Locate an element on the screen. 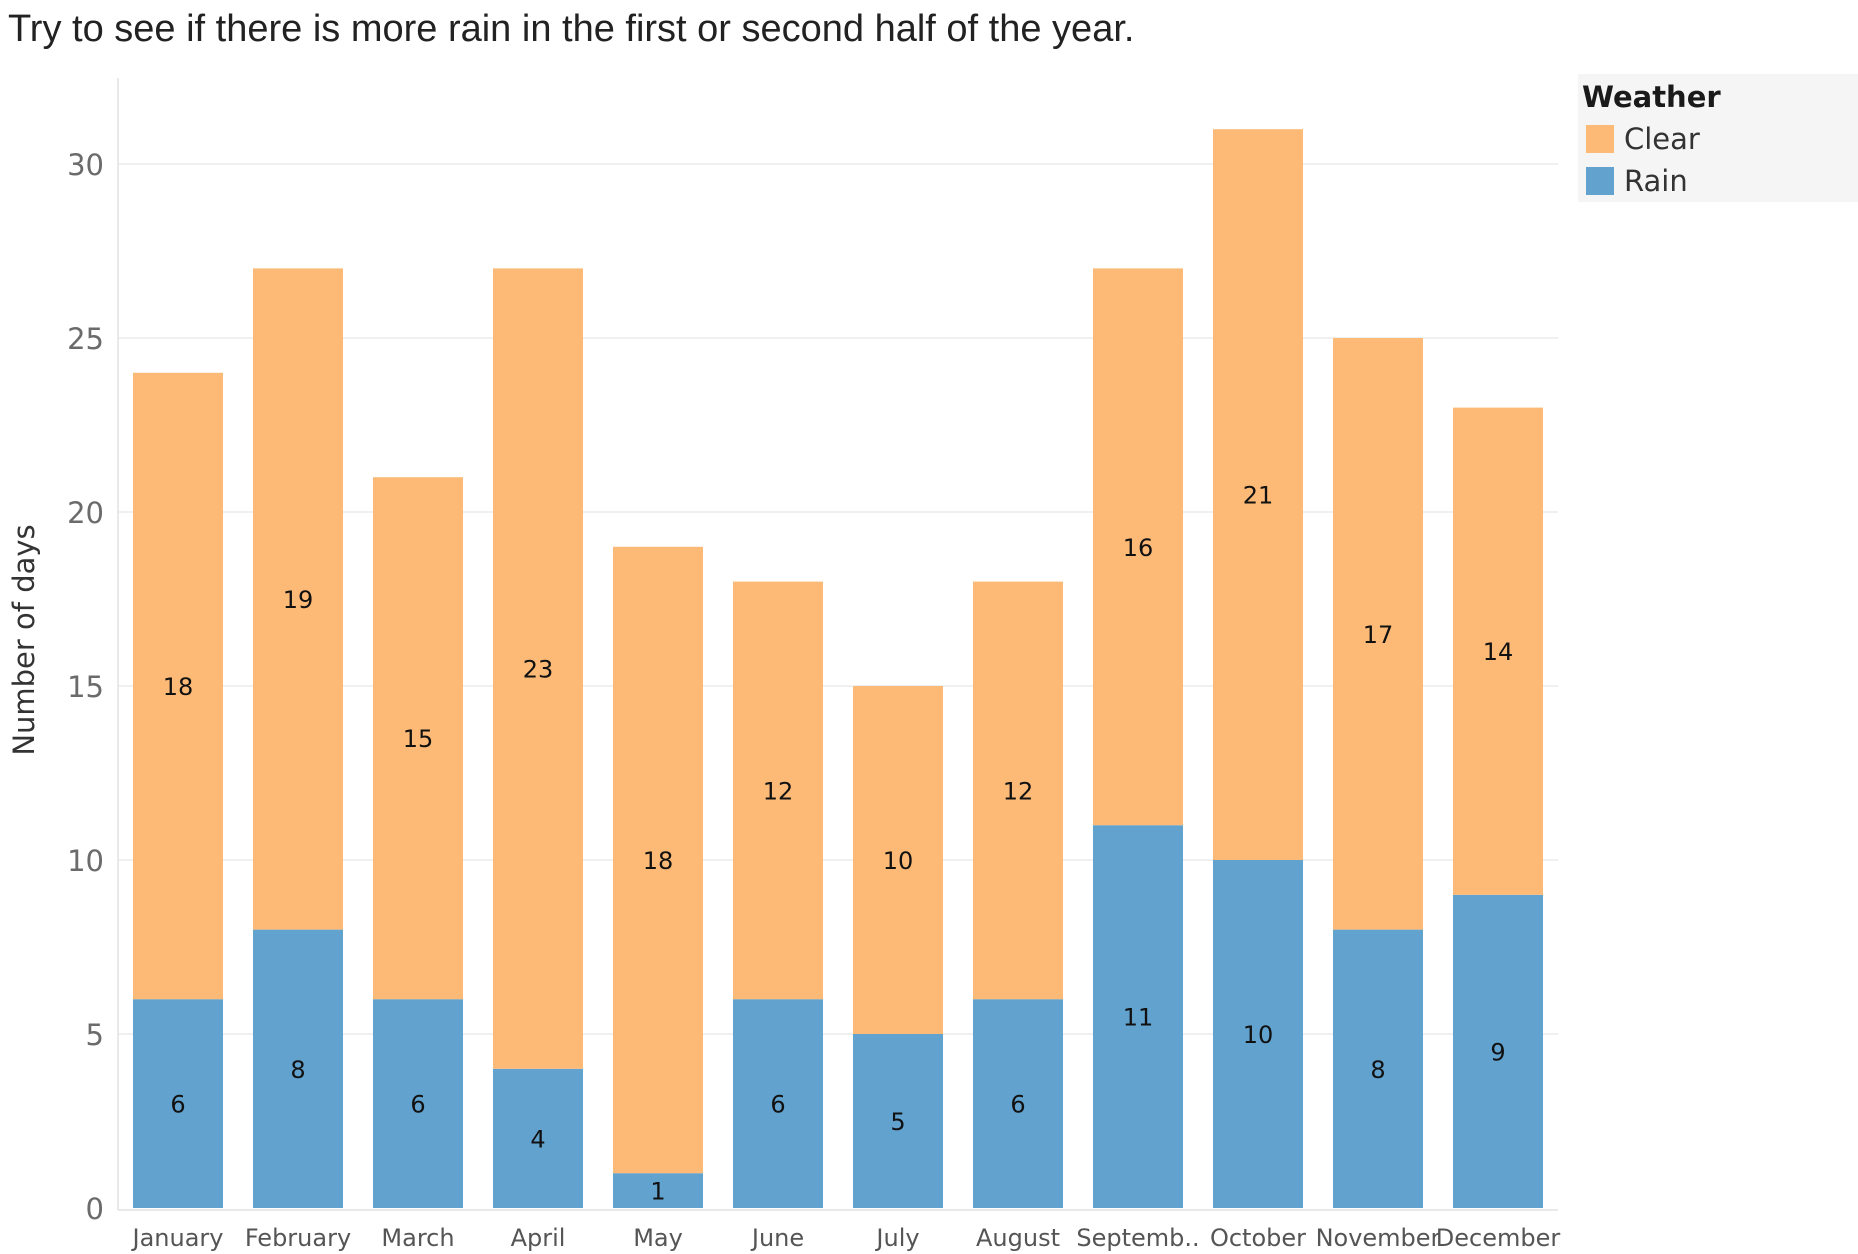 Image resolution: width=1858 pixels, height=1254 pixels. data-label-rain: 9 is located at coordinates (1497, 1052).